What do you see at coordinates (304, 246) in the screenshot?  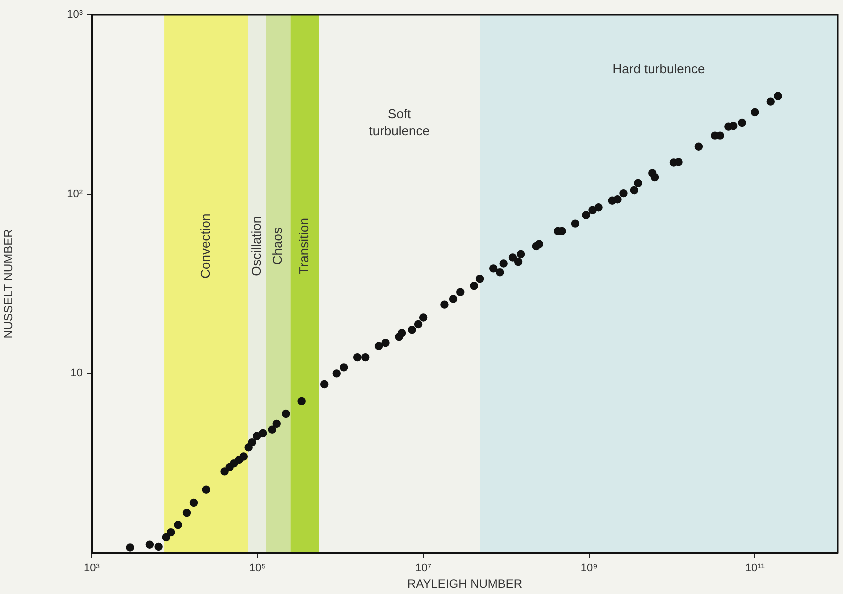 I see `band-label: Transition` at bounding box center [304, 246].